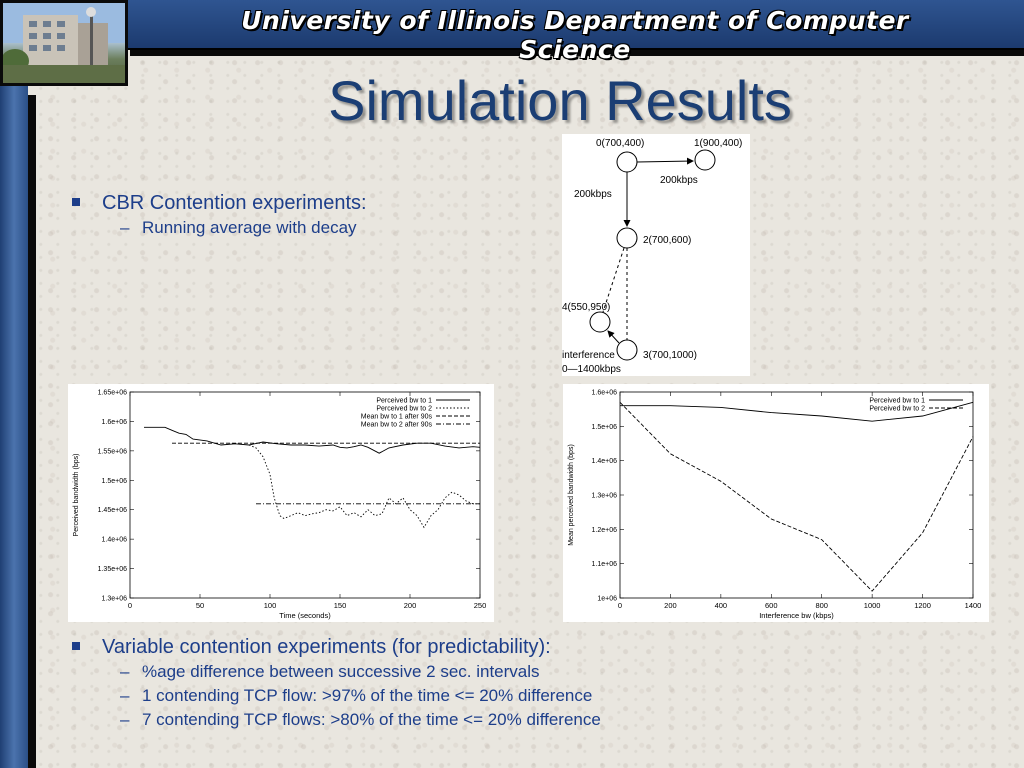 This screenshot has height=768, width=1024. Describe the element at coordinates (605, 530) in the screenshot. I see `y-tick-label: 1.2e+06` at that location.